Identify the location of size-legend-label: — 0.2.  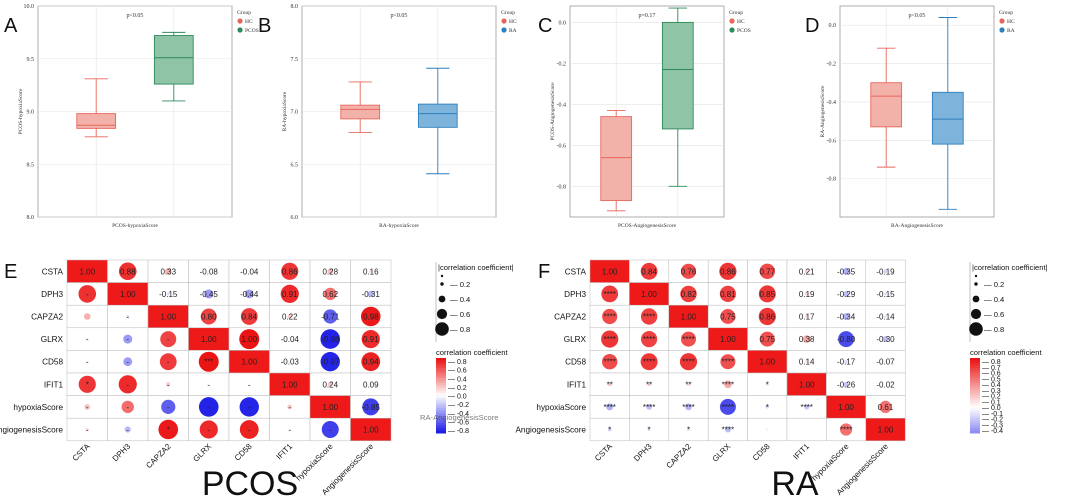
(994, 284).